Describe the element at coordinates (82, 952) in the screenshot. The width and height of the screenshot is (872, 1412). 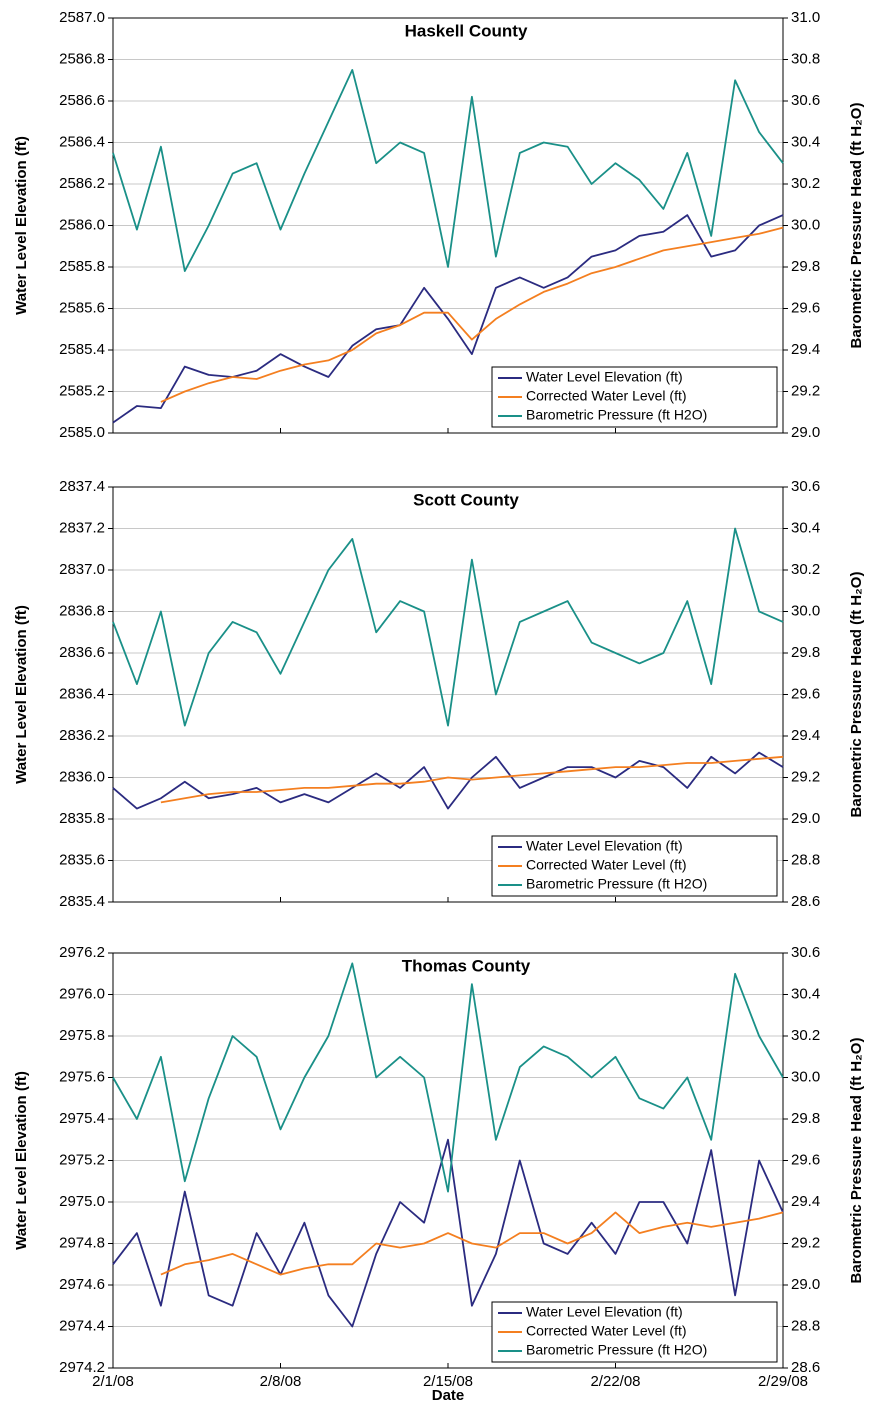
I see `y-tick-label: 2976.2` at that location.